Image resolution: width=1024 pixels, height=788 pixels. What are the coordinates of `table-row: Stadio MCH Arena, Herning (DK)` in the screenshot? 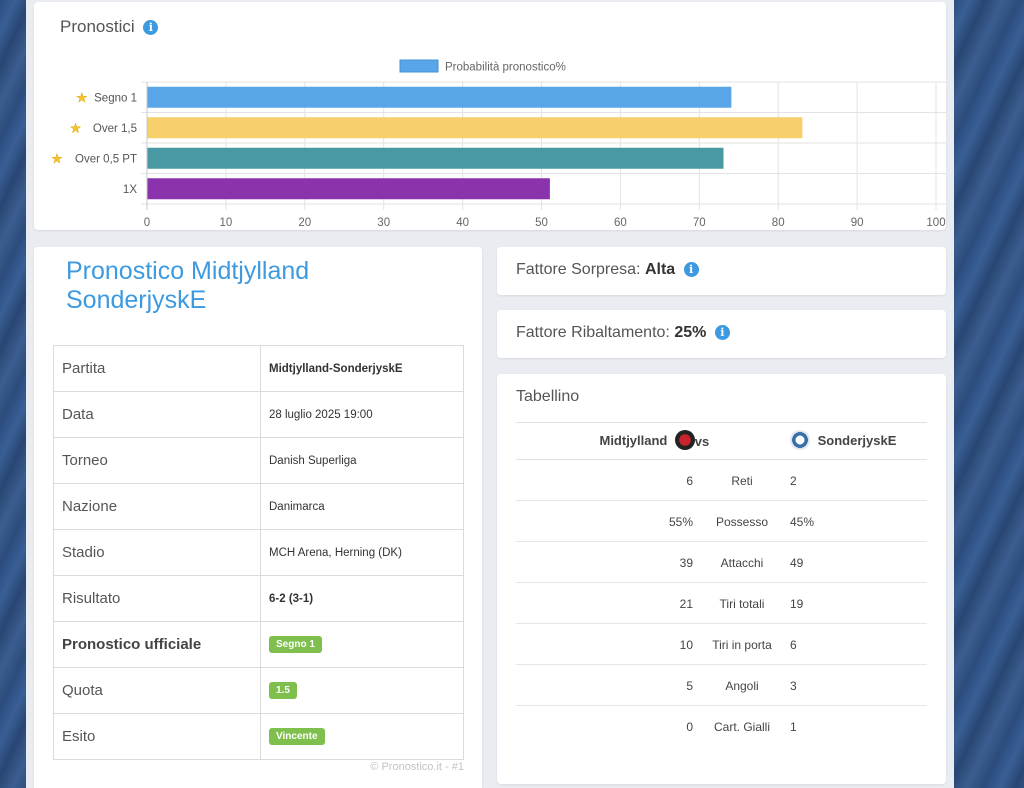 It's located at (258, 552).